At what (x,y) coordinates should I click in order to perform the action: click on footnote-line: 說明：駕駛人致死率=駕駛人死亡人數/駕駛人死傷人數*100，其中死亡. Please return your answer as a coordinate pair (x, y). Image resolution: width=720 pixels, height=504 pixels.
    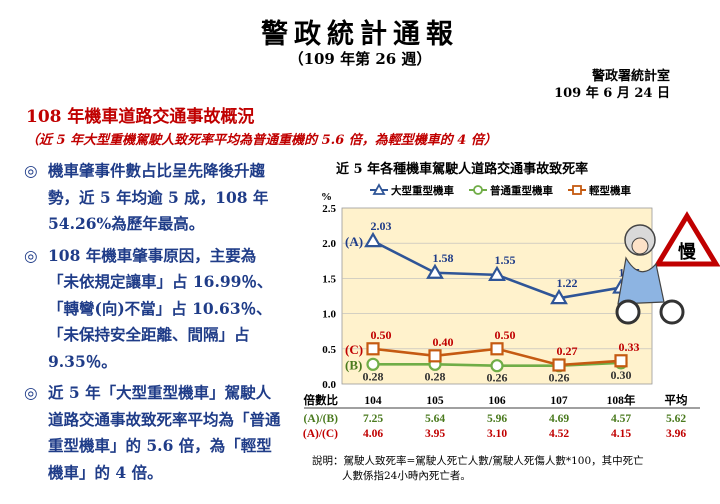
    Looking at the image, I should click on (478, 461).